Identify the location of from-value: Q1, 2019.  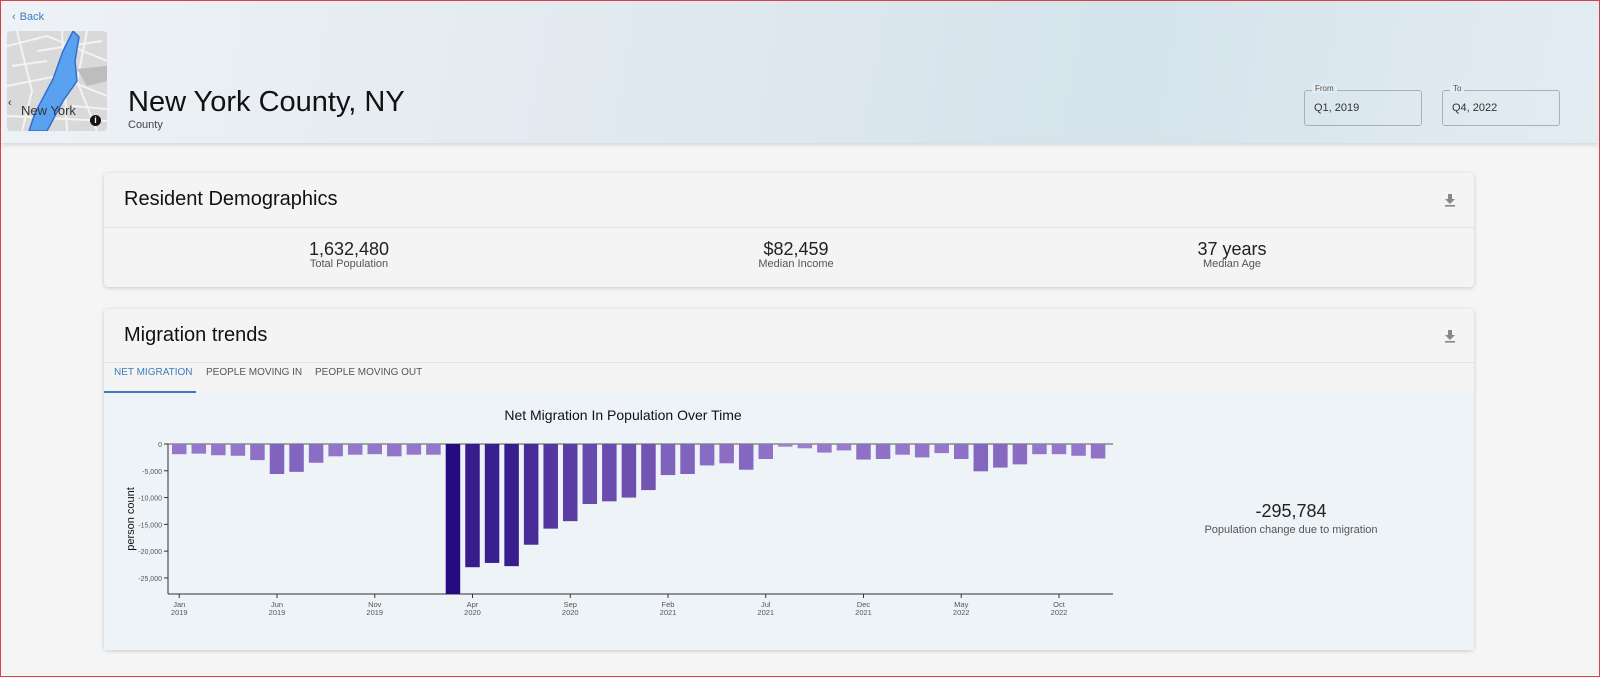
(1337, 108).